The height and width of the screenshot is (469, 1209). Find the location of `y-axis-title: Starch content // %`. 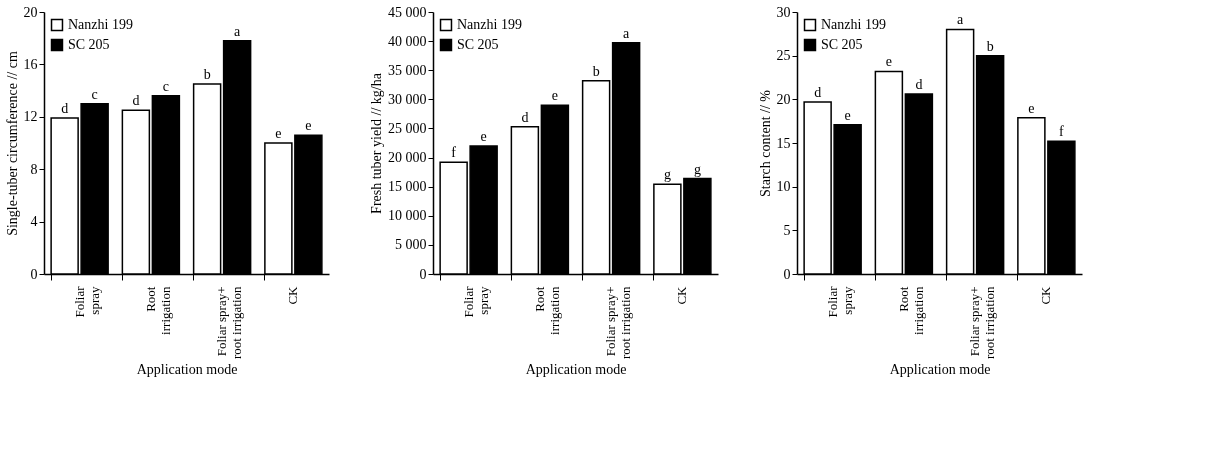

y-axis-title: Starch content // % is located at coordinates (765, 143).